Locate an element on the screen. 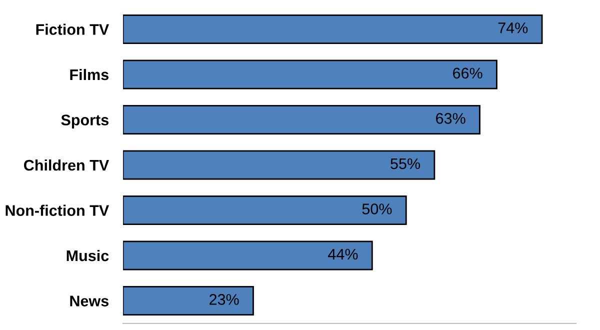  y-tick-label: Fiction TV is located at coordinates (73, 29).